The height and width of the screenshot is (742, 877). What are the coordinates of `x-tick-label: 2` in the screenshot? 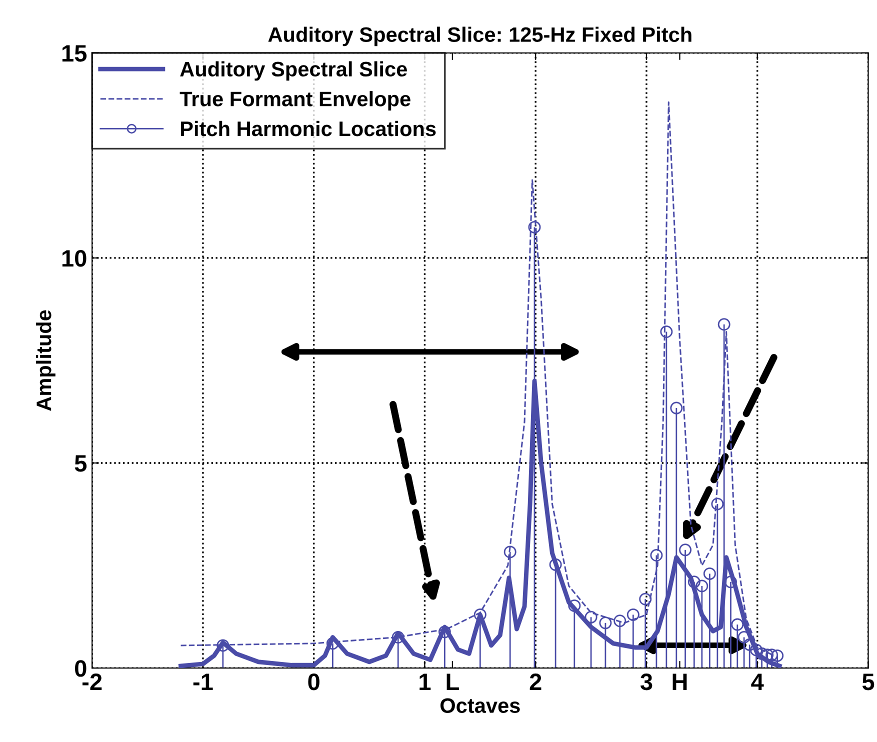 It's located at (536, 682).